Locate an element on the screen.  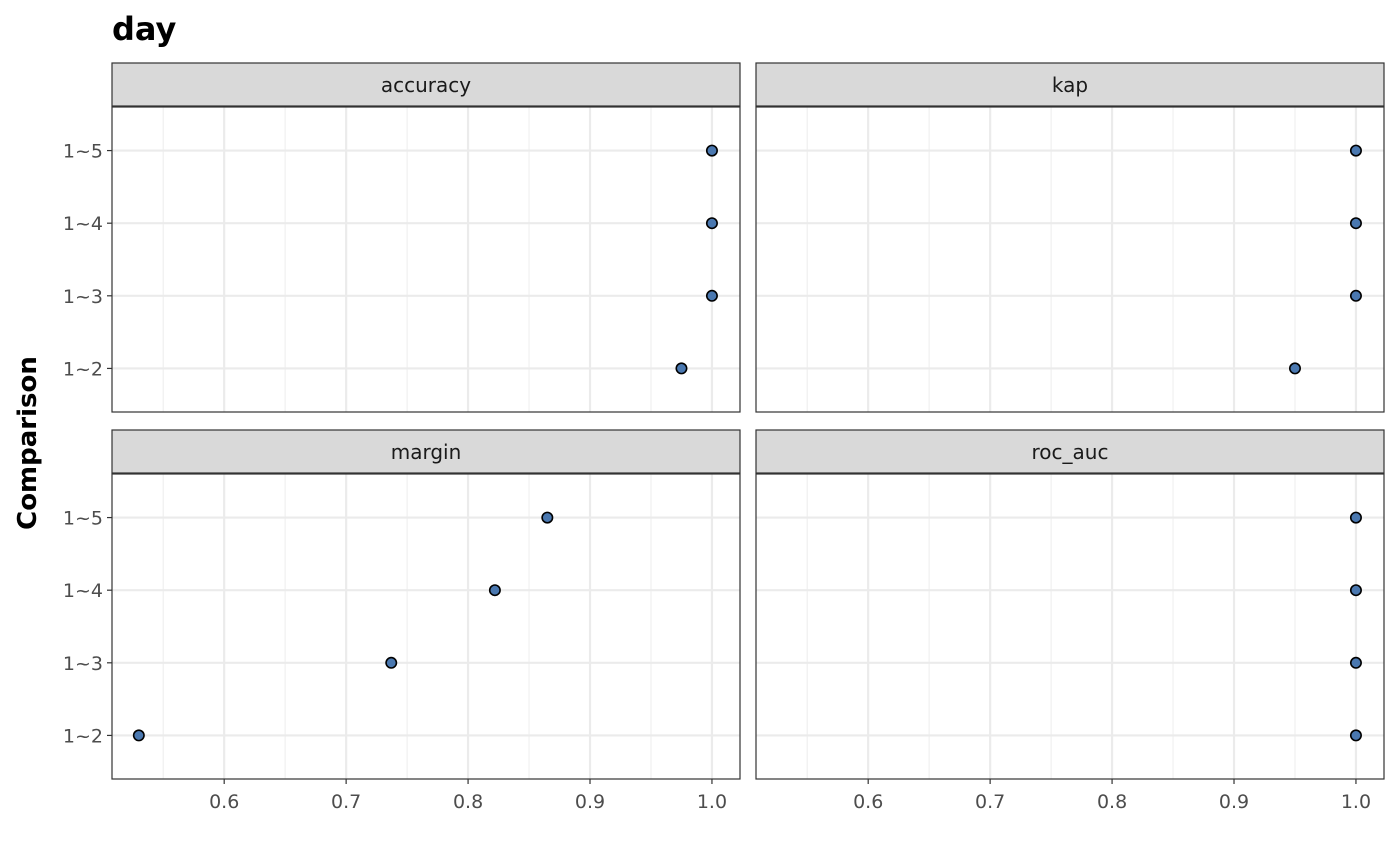
y-axis-label: Comparison is located at coordinates (28, 443).